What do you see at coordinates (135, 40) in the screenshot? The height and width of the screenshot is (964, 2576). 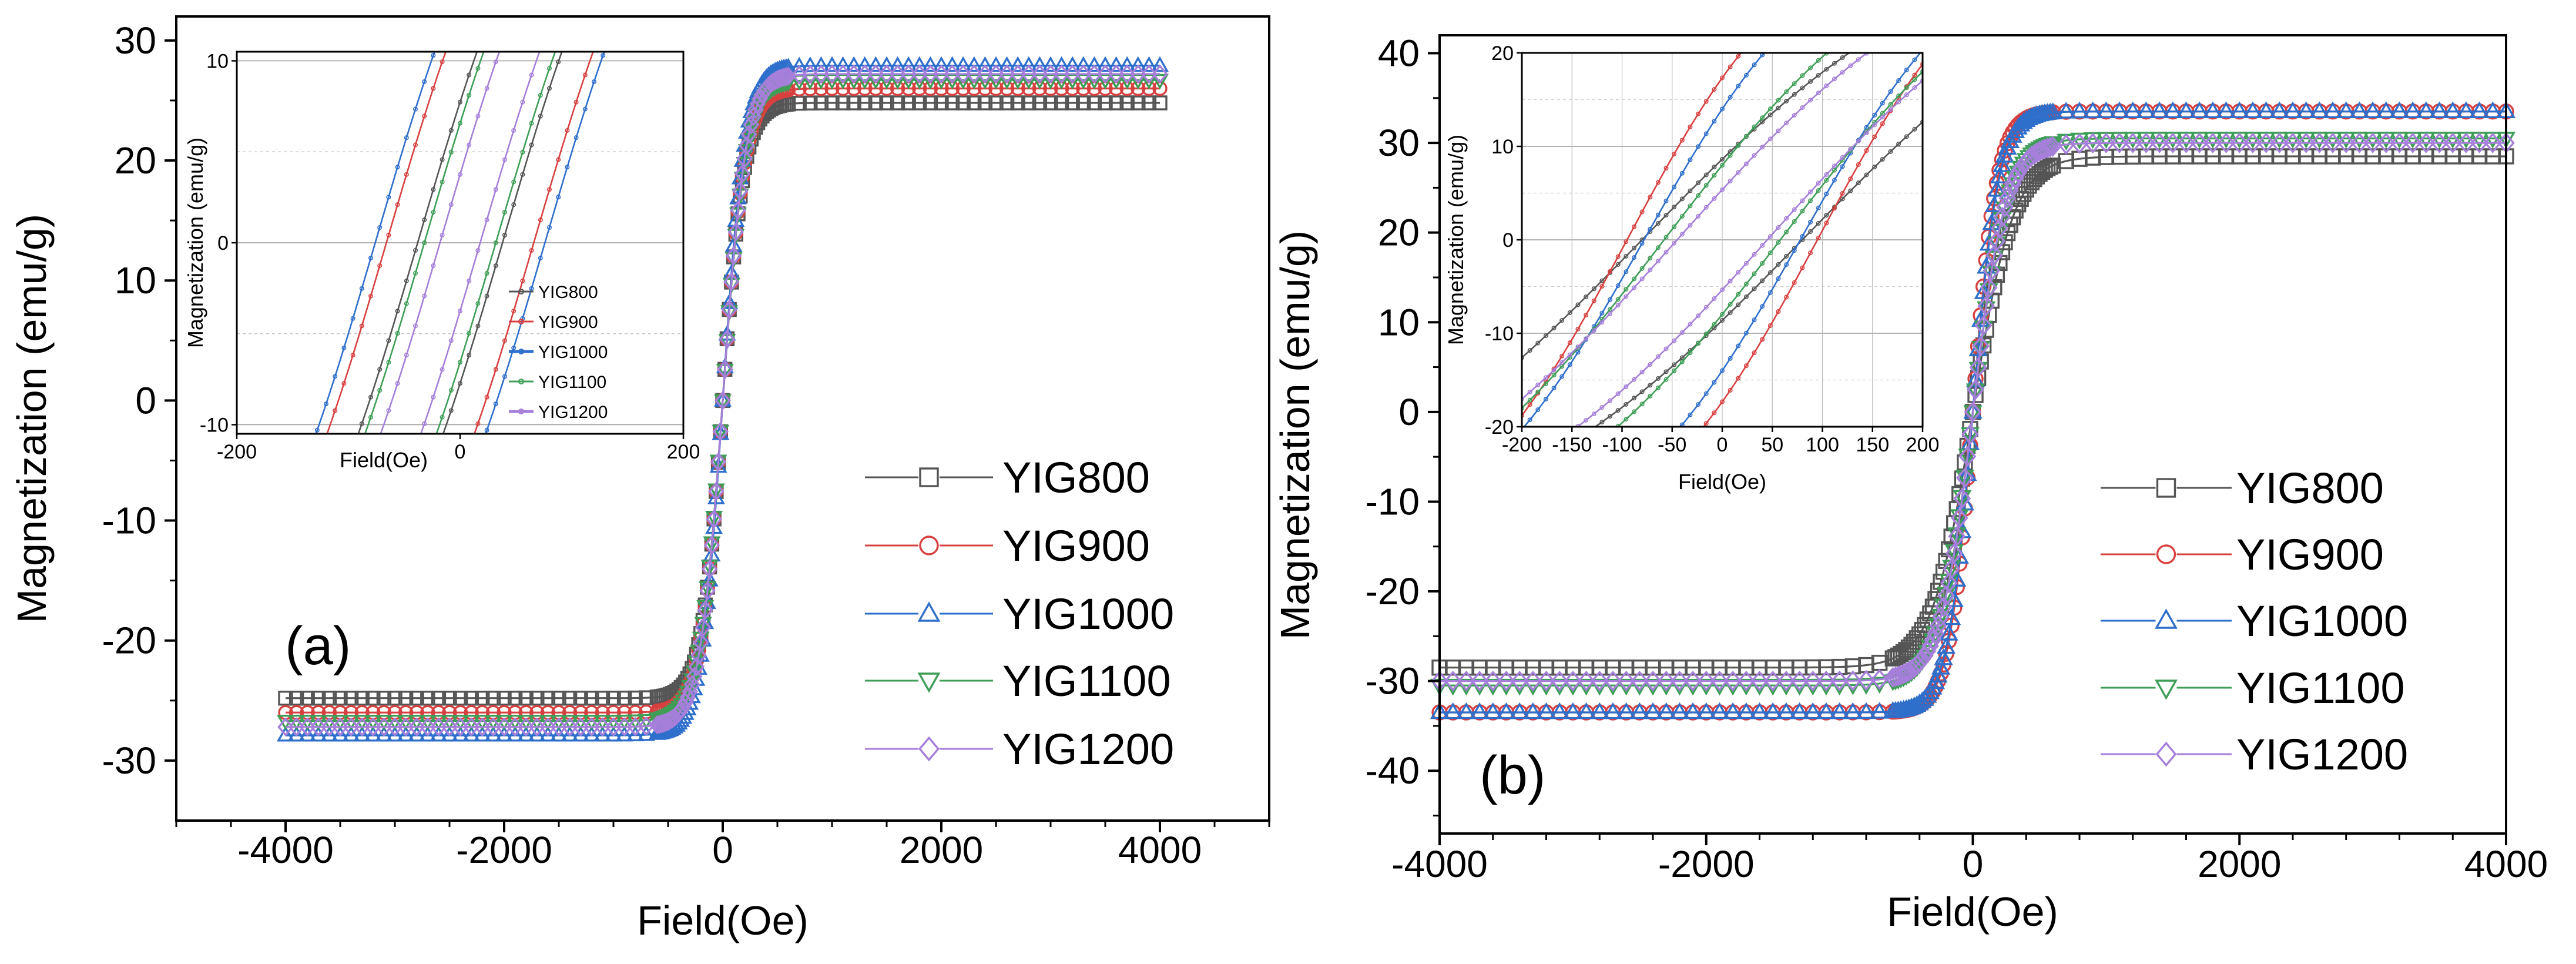 I see `panel-a-ytick-label: 30` at bounding box center [135, 40].